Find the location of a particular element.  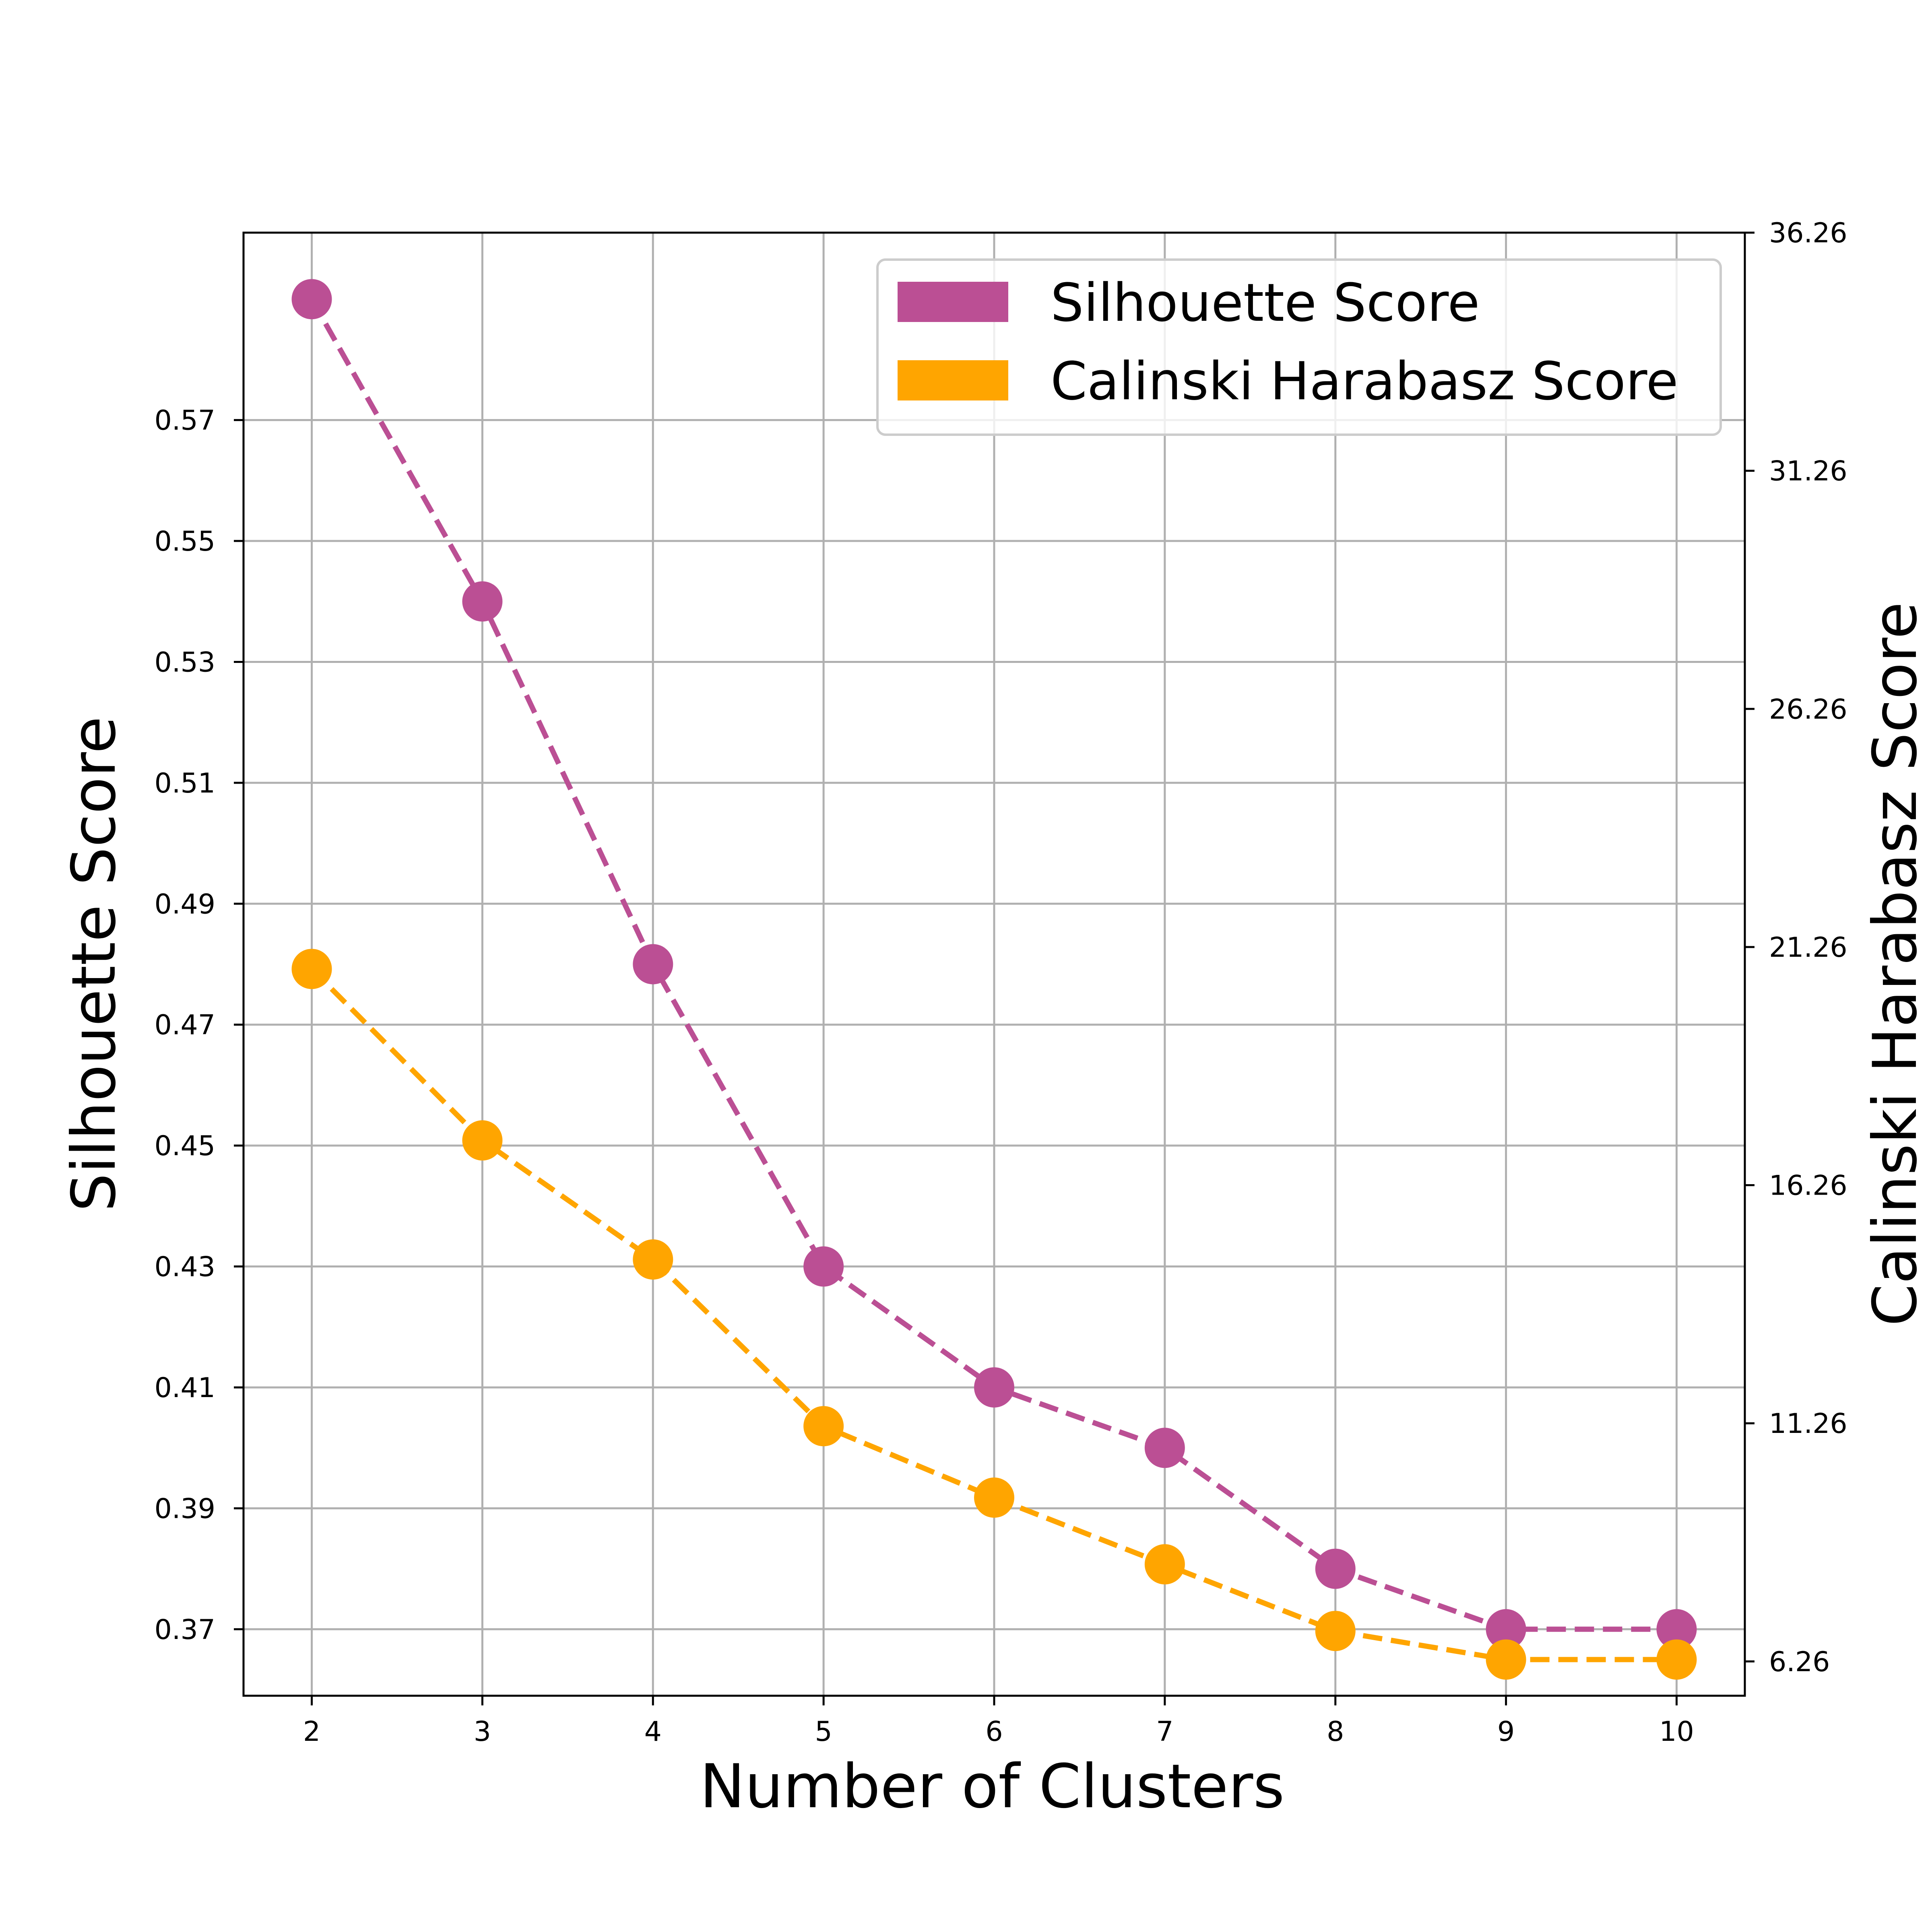

x-tick-label: 8 is located at coordinates (1335, 1732).